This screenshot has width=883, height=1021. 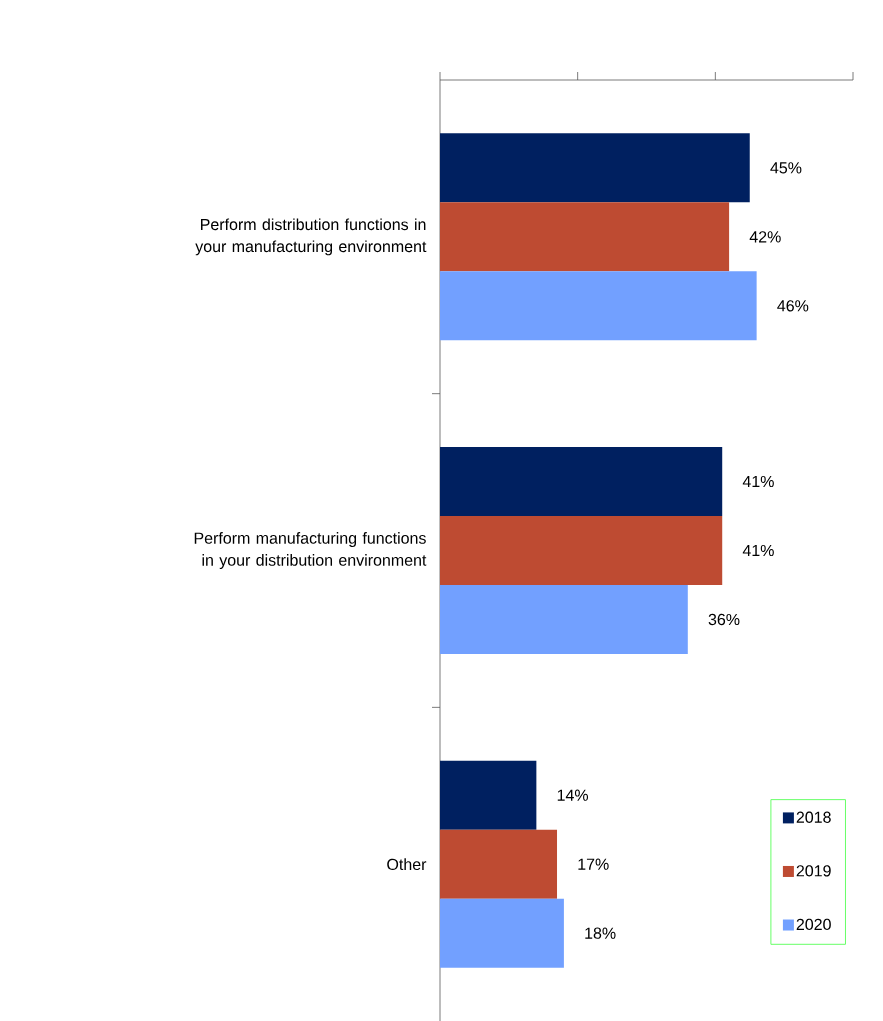 I want to click on data-label: 46%, so click(x=793, y=306).